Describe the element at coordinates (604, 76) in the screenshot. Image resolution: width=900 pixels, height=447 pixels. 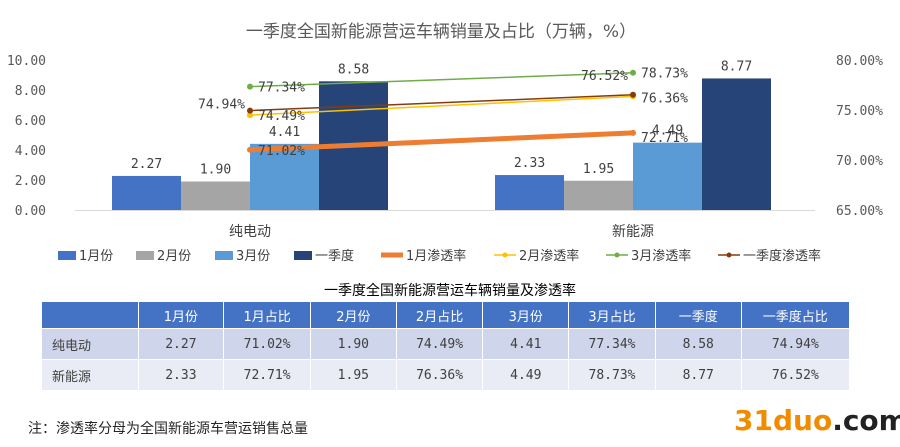
I see `line-data-label: 76.52%` at that location.